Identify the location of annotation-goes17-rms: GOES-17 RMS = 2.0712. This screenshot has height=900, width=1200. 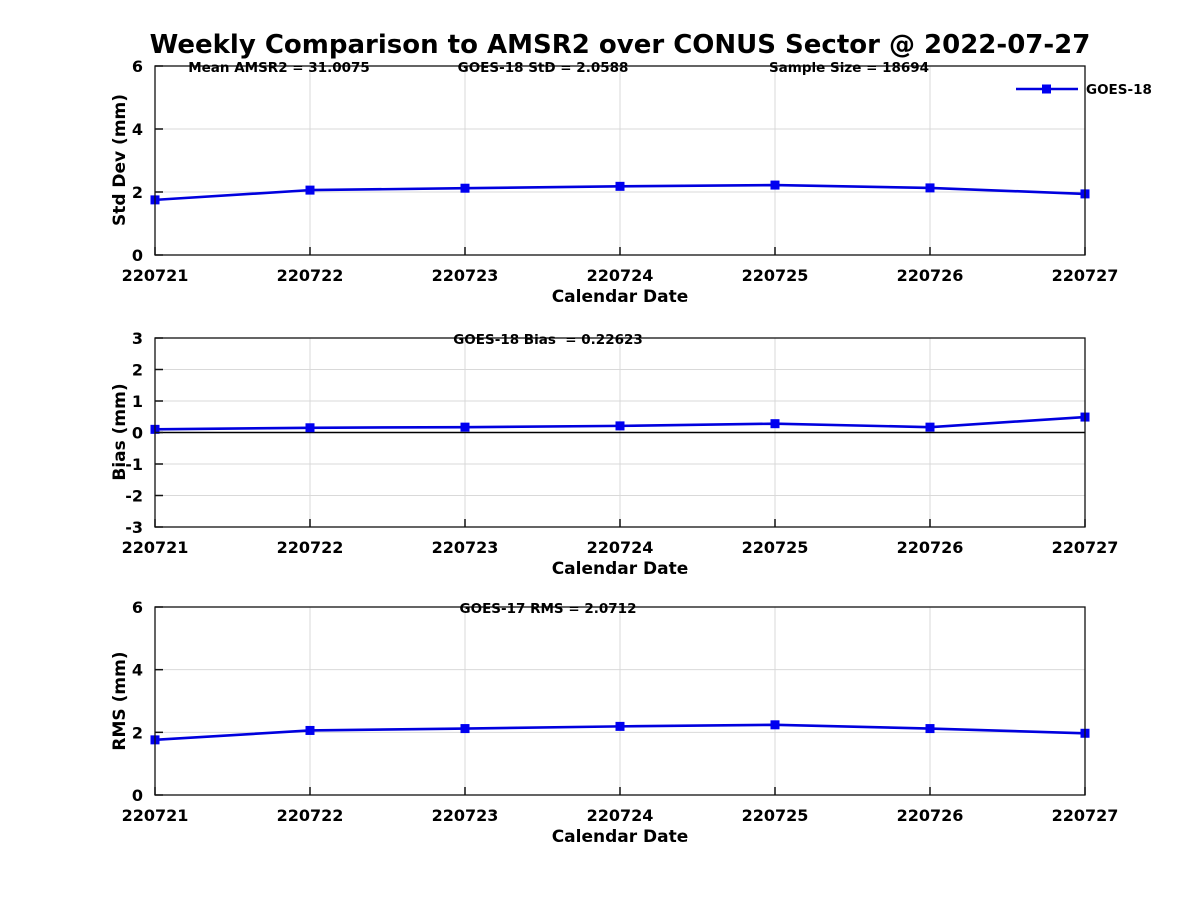
(548, 609).